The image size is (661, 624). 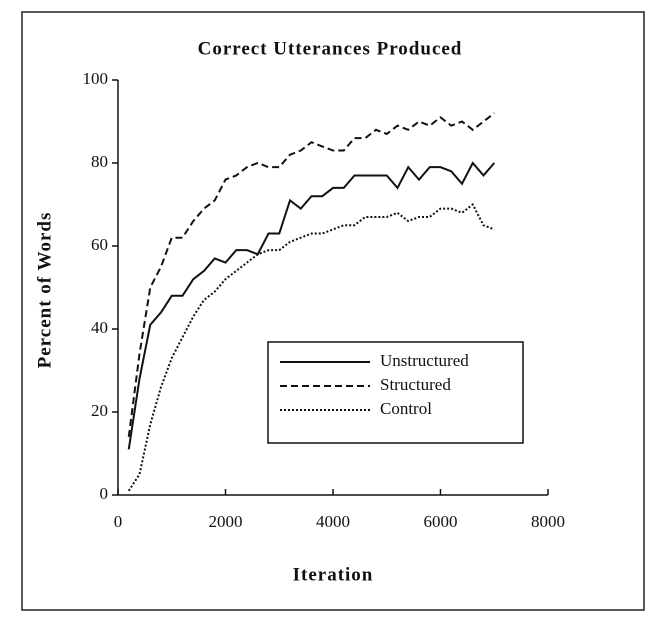 I want to click on legend-label: Structured, so click(x=415, y=384).